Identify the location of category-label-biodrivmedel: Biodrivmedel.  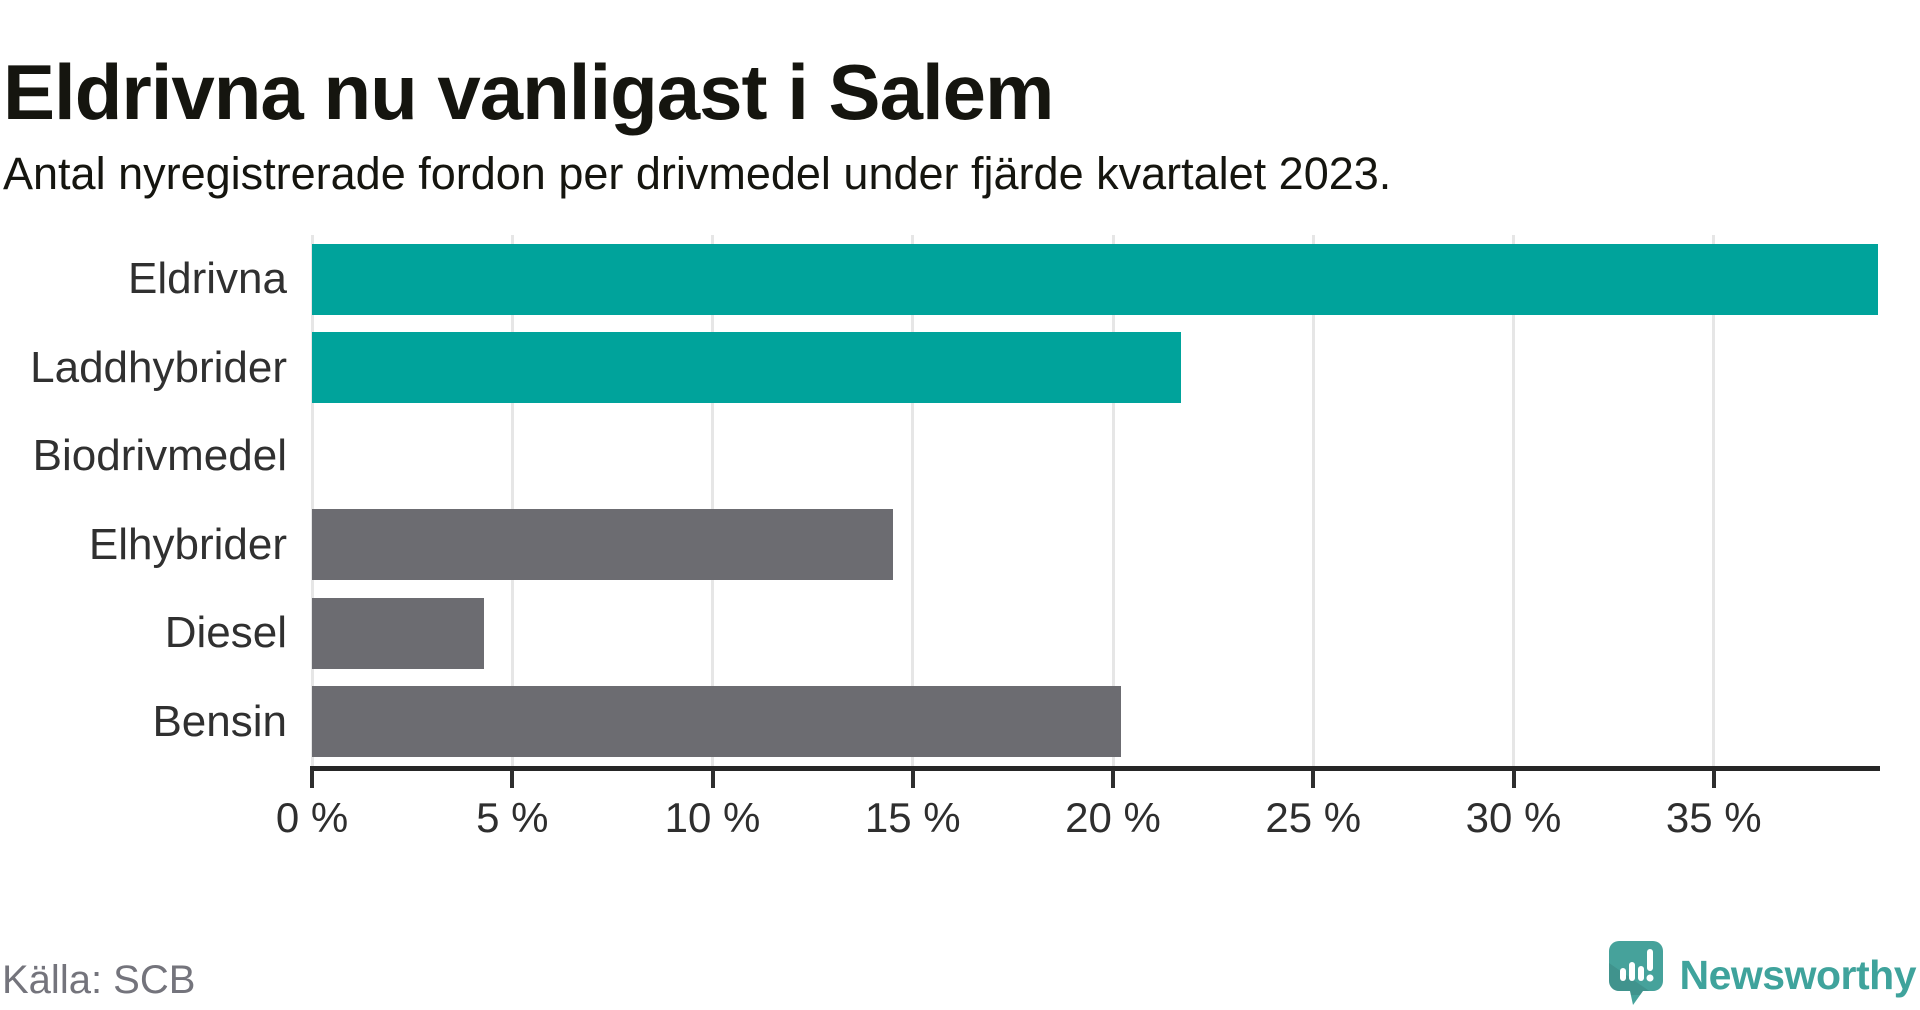
(159, 456).